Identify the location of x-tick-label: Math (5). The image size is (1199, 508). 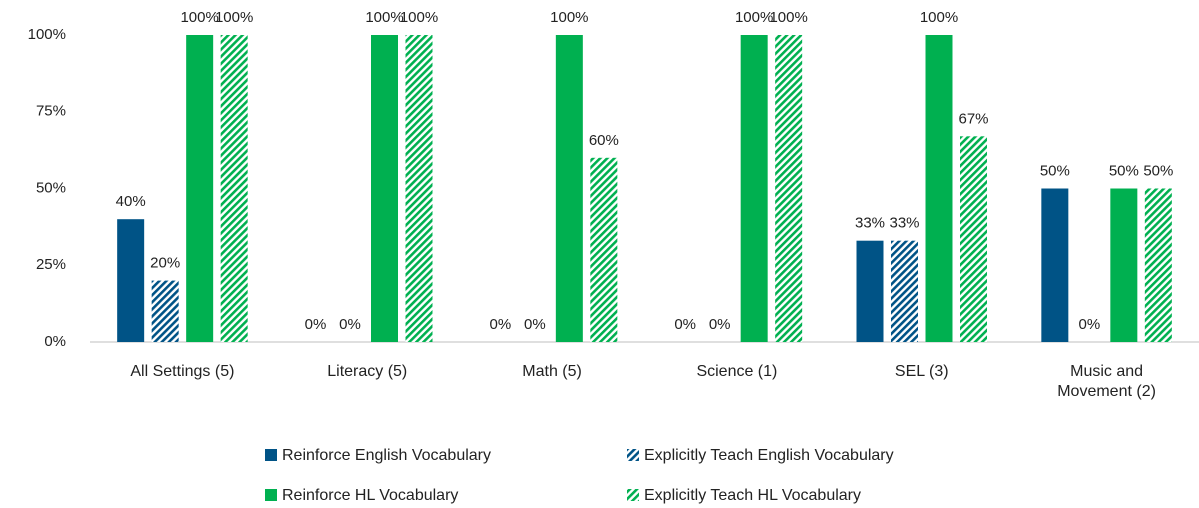
(552, 371).